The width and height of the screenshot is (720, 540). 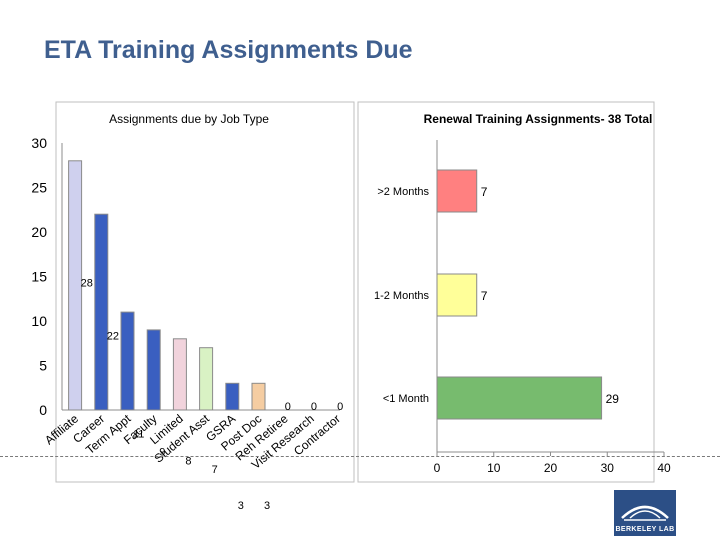 I want to click on data-label-0: 28, so click(x=87, y=283).